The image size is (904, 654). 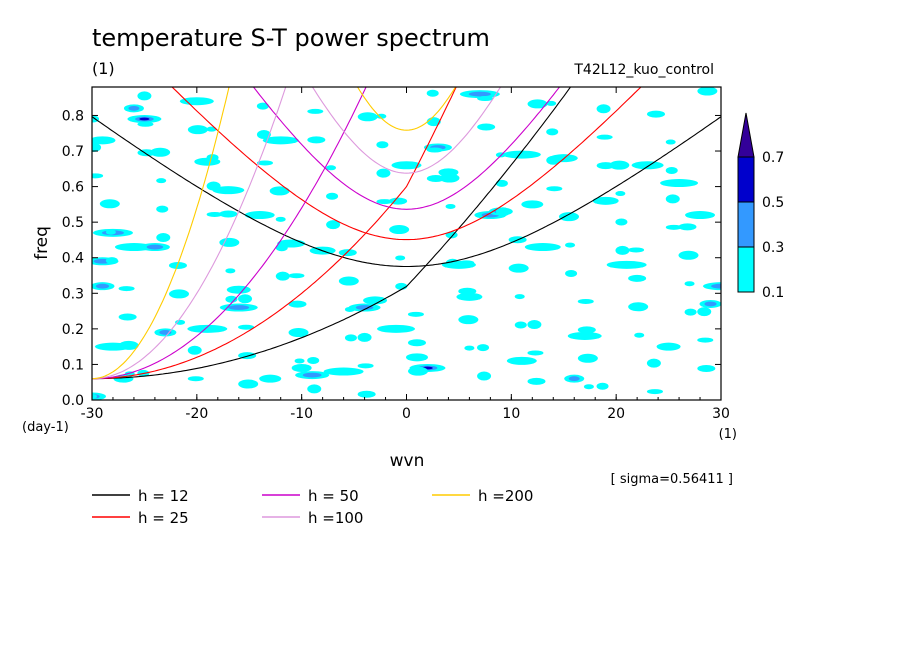 I want to click on y-tick-label: 0.2, so click(x=73, y=330).